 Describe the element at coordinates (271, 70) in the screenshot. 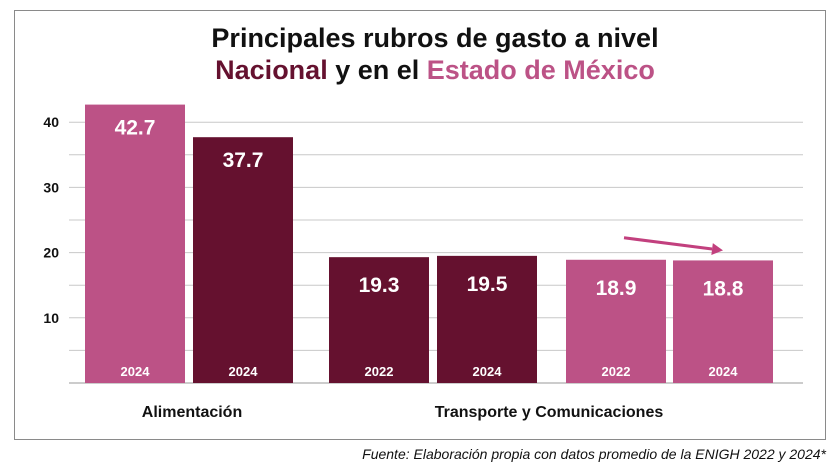

I see `title-nacional: Nacional` at that location.